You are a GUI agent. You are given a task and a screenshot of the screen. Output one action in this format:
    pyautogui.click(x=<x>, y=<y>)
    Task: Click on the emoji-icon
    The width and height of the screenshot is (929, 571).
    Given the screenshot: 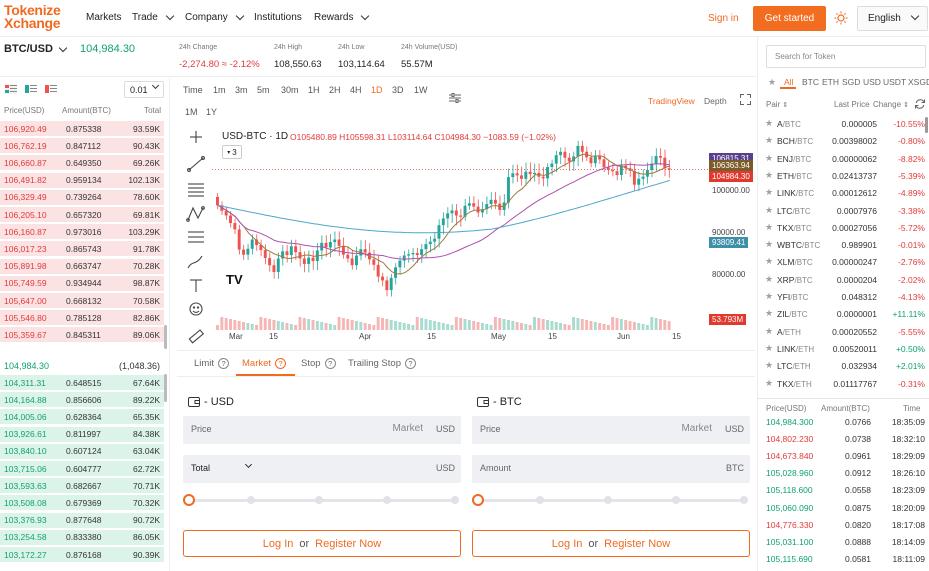 What is the action you would take?
    pyautogui.click(x=196, y=309)
    